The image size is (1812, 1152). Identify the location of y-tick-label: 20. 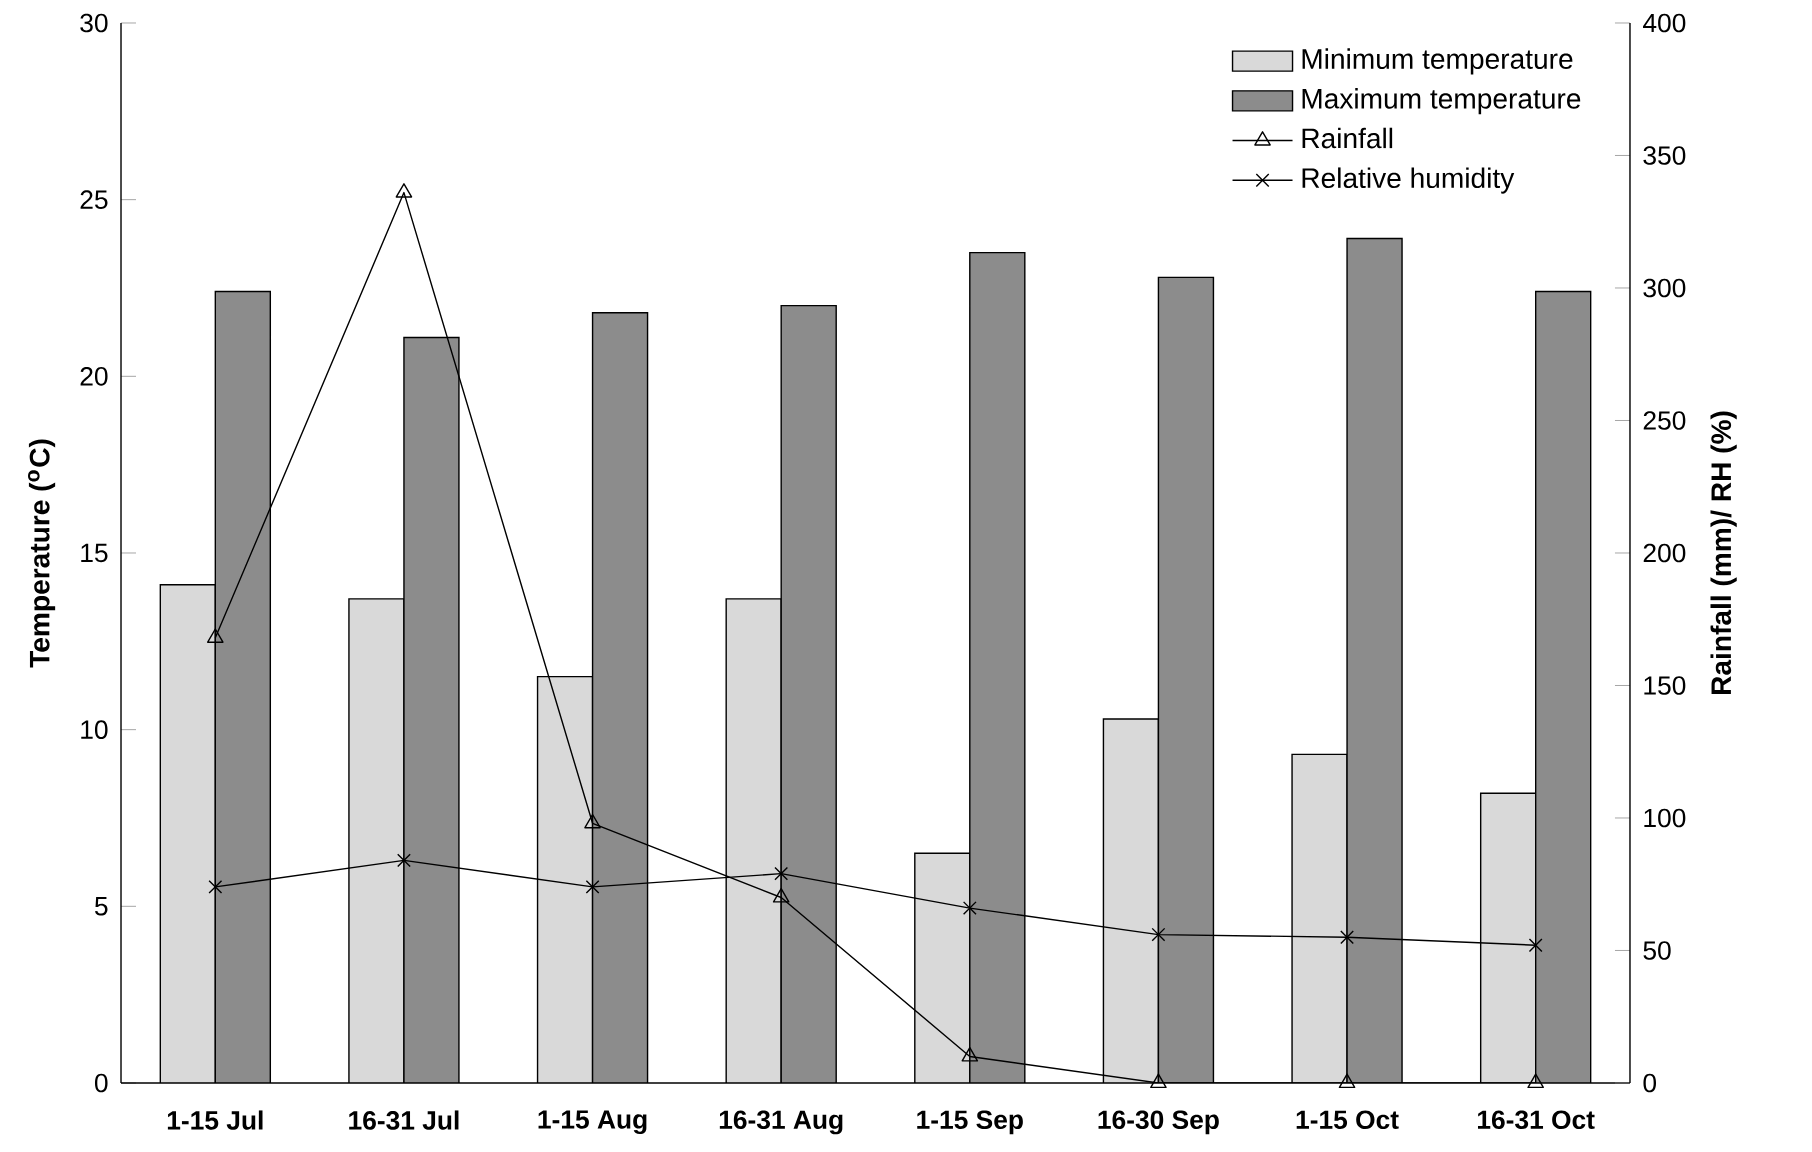
(94, 376).